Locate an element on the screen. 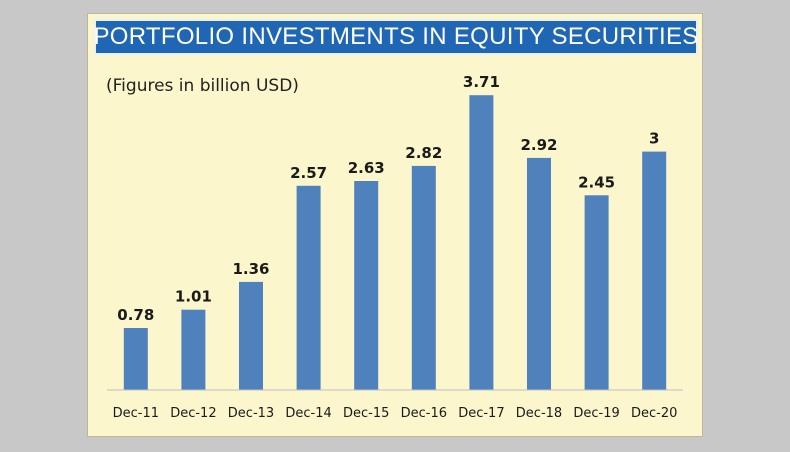  chart-subtitle: (Figures in billion USD) is located at coordinates (202, 86).